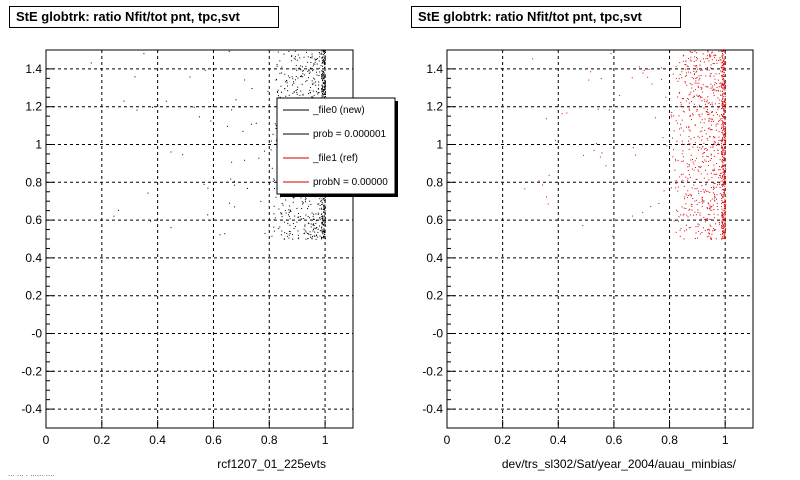  Describe the element at coordinates (502, 440) in the screenshot. I see `x-tick-label: 0.2` at that location.